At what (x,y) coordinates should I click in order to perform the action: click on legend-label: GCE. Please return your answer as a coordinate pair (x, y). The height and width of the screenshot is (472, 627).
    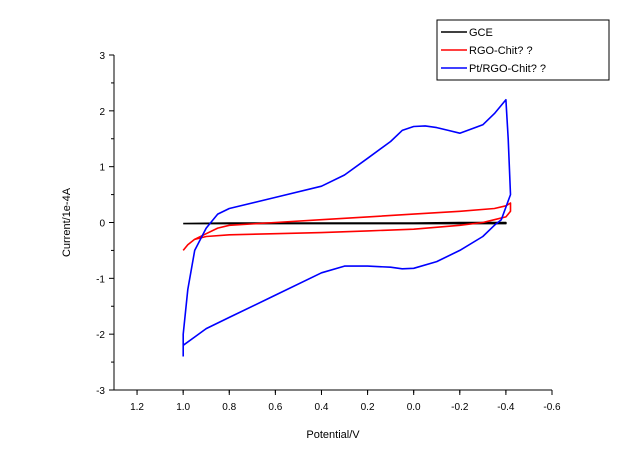
    Looking at the image, I should click on (481, 33).